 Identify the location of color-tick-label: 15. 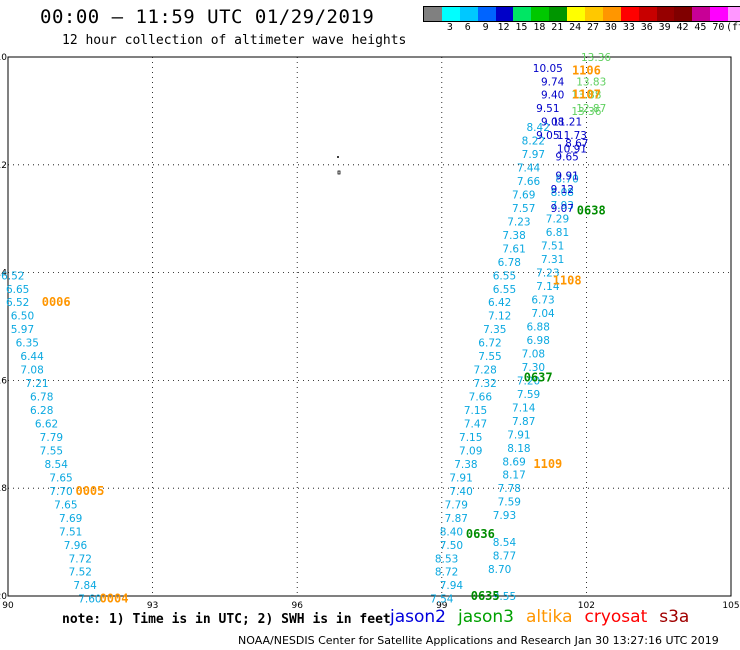
(521, 27).